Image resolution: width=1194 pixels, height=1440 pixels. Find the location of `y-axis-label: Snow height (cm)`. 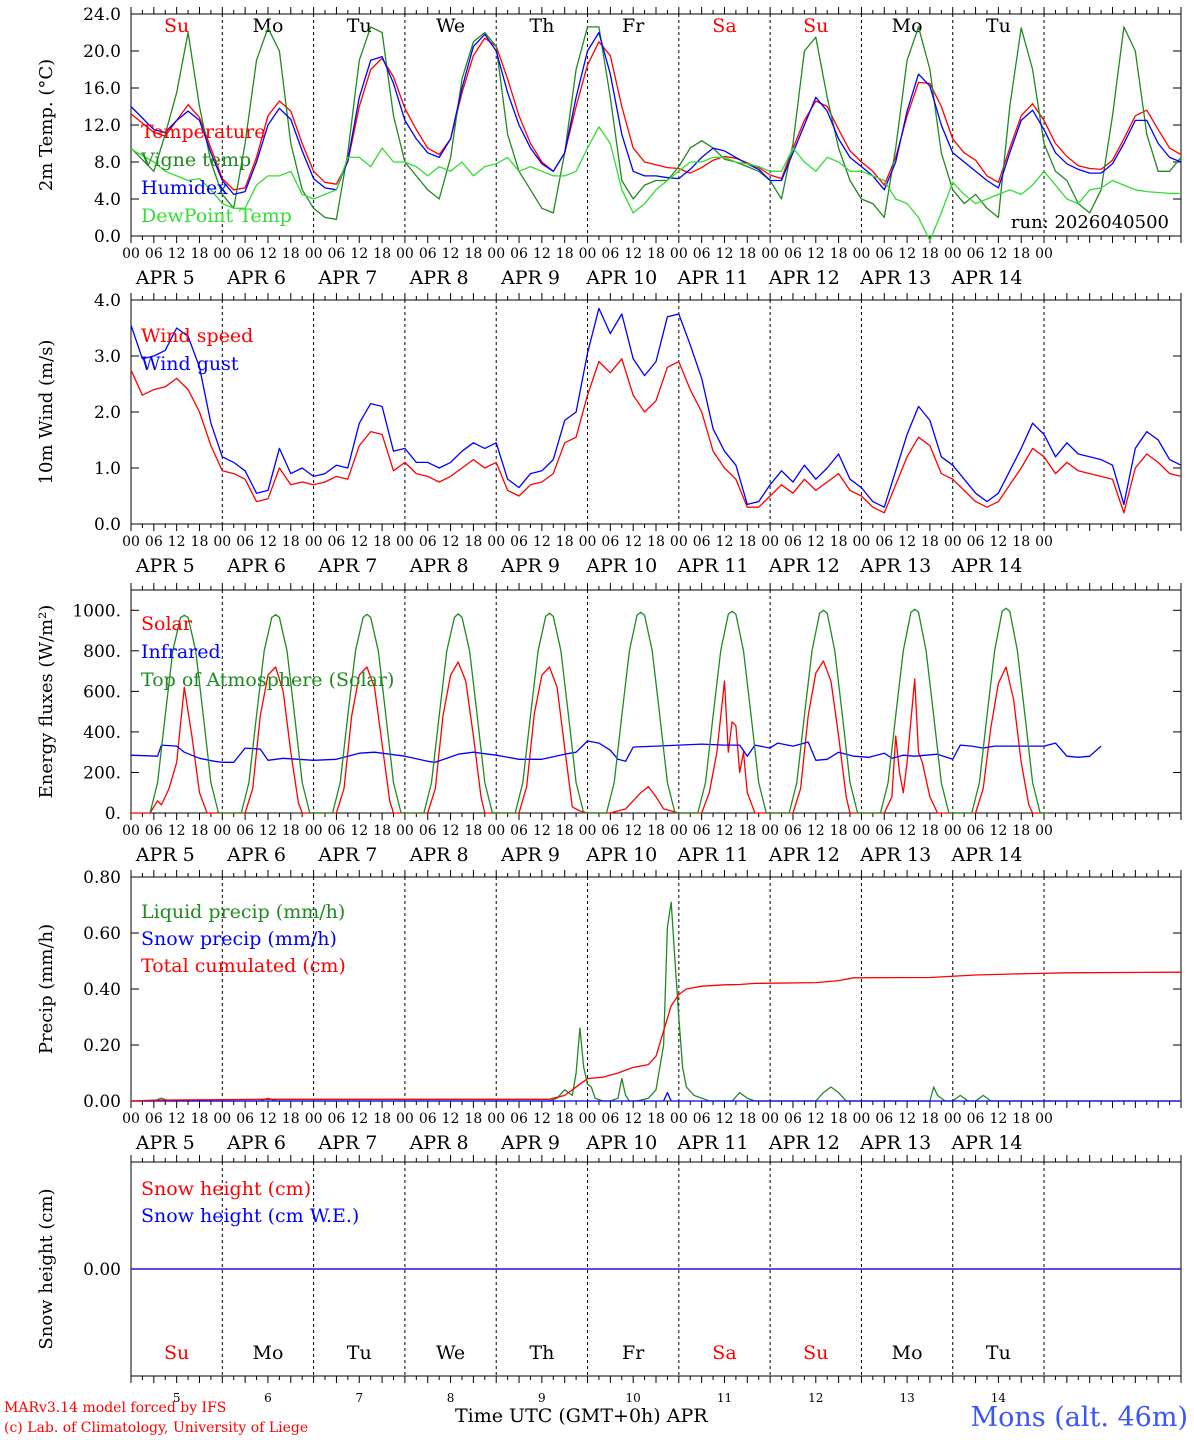

y-axis-label: Snow height (cm) is located at coordinates (46, 1268).